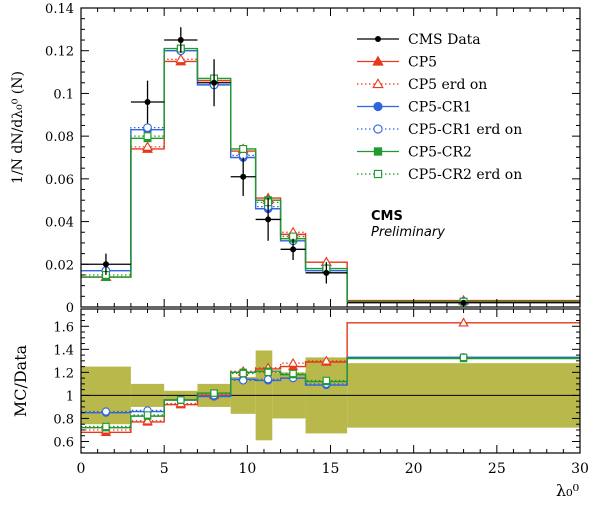  Describe the element at coordinates (63, 442) in the screenshot. I see `y-tick-label-bot: 0.6` at that location.